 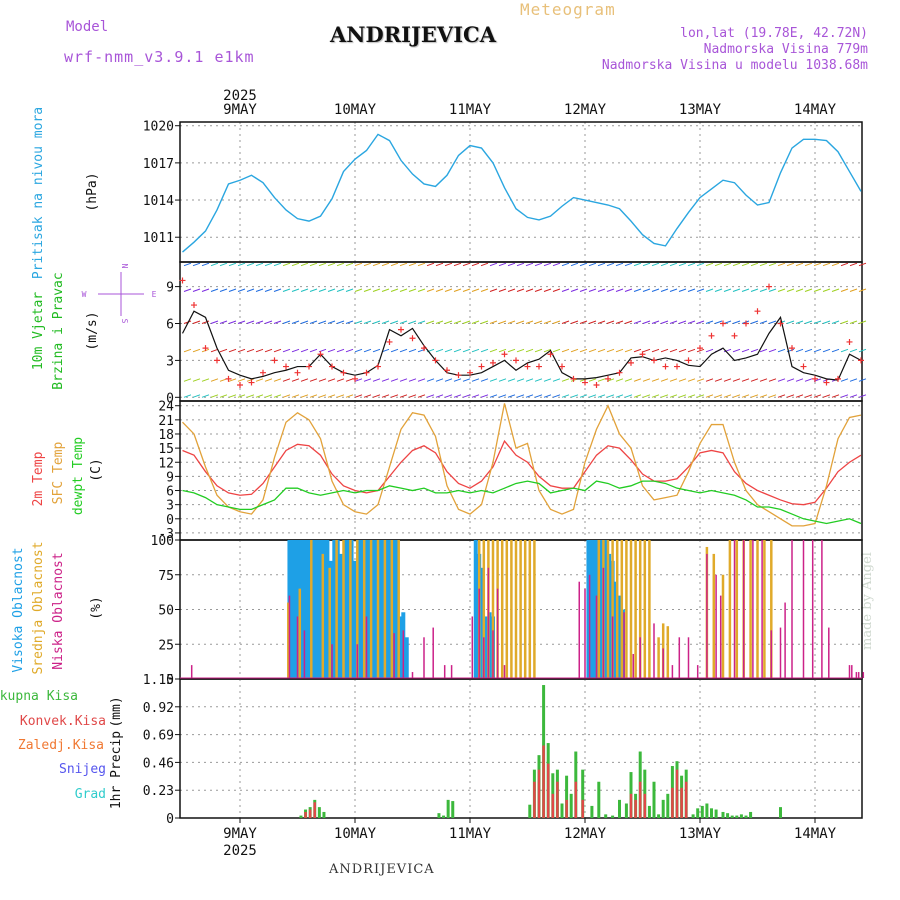 What do you see at coordinates (521, 192) in the screenshot?
I see `panel-frame` at bounding box center [521, 192].